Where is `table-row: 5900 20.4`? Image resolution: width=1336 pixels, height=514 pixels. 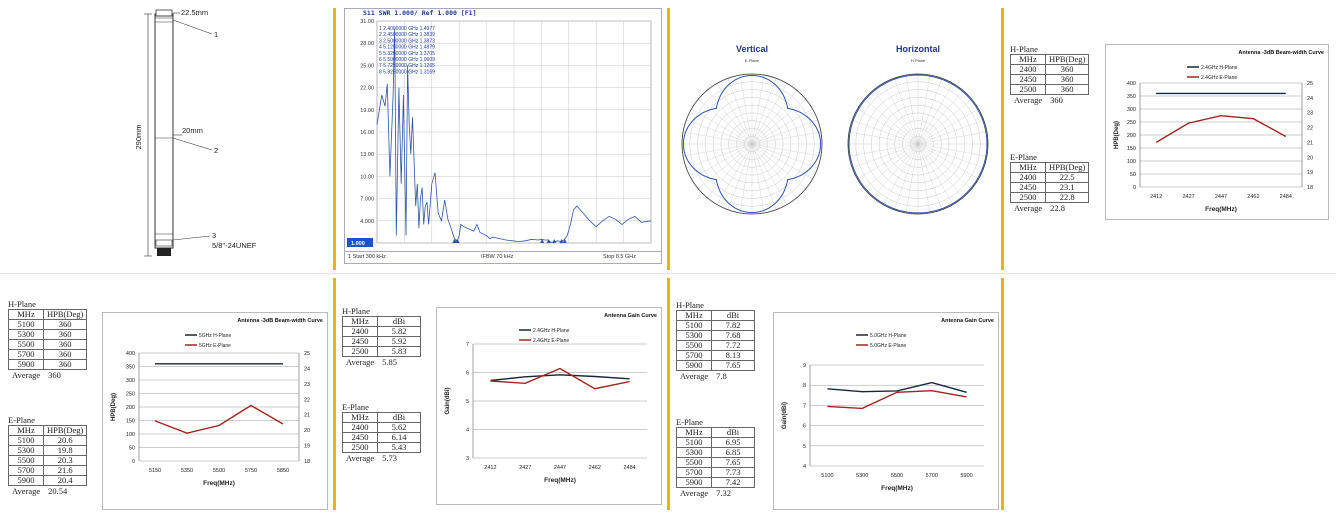
table-row: 5900 20.4 is located at coordinates (48, 480).